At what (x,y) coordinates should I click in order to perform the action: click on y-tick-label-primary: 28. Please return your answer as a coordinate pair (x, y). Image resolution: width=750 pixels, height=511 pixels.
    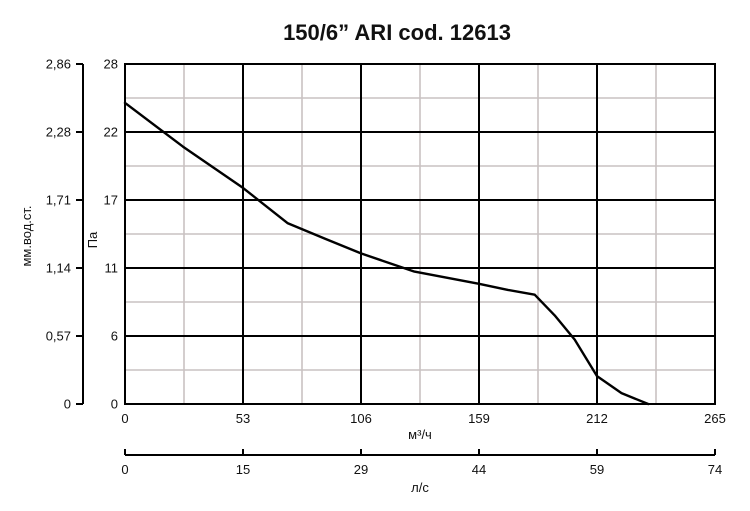
    Looking at the image, I should click on (111, 64).